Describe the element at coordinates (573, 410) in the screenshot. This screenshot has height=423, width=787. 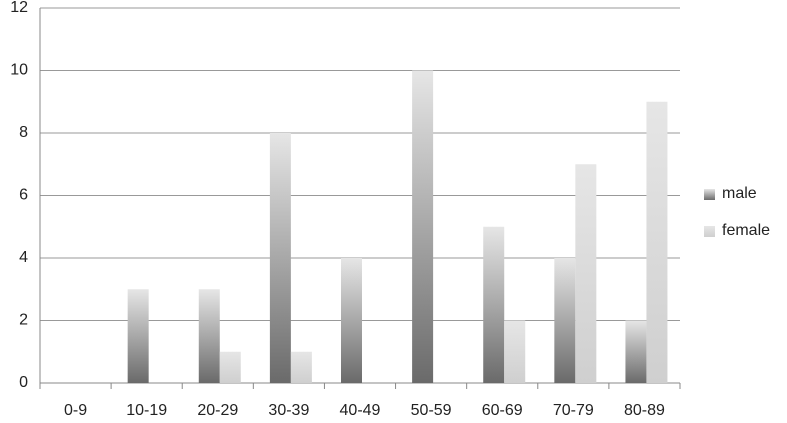
I see `x-tick-label: 70-79` at that location.